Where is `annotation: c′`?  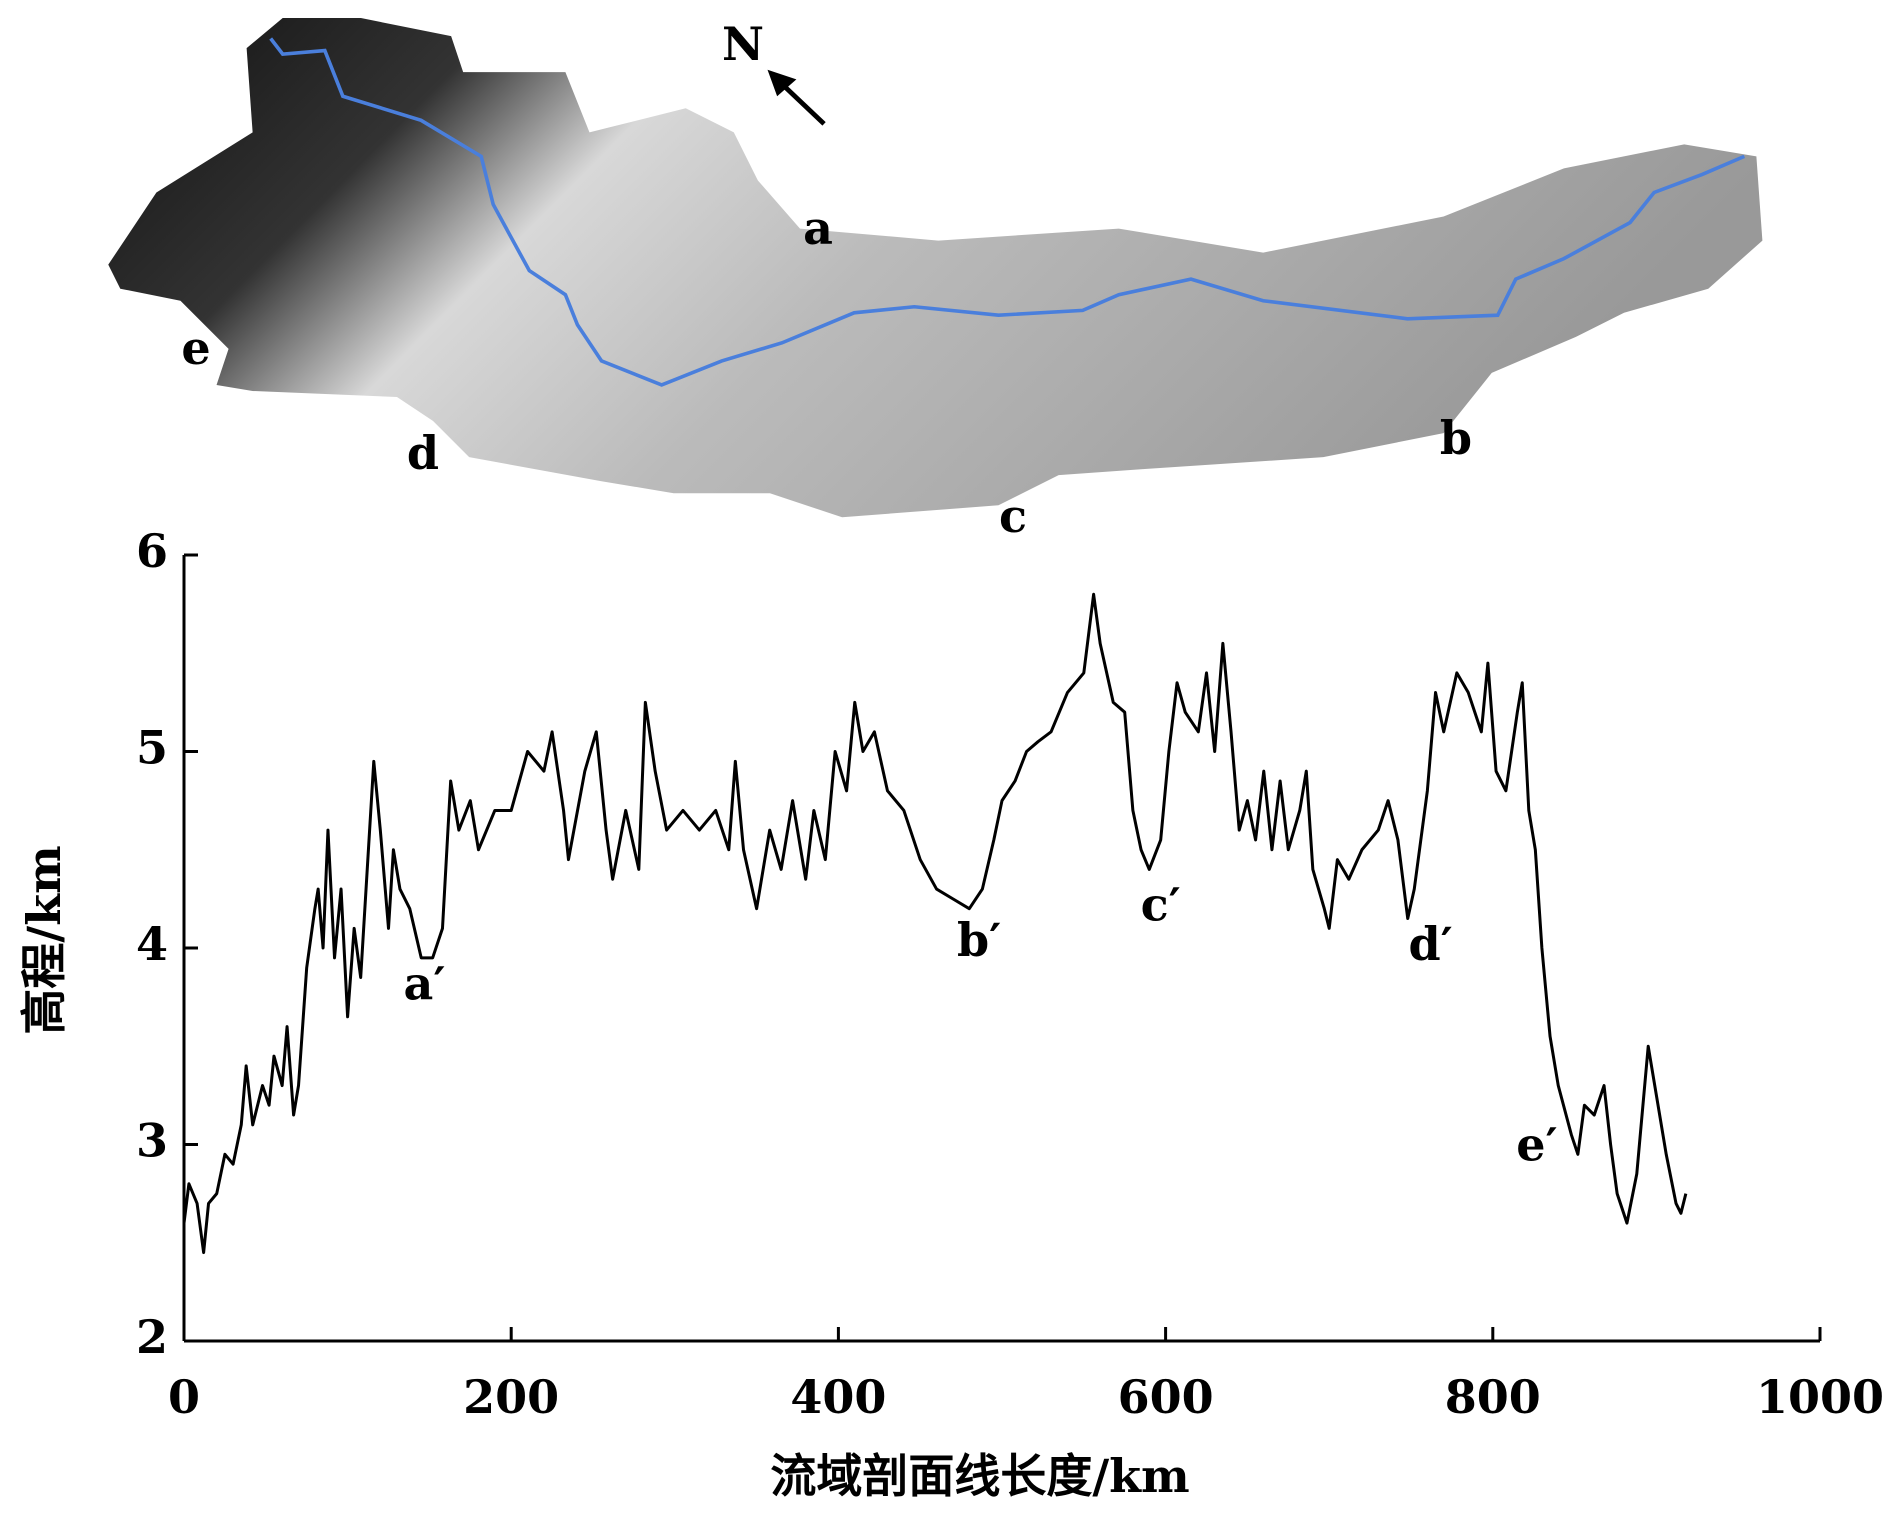 annotation: c′ is located at coordinates (1161, 905).